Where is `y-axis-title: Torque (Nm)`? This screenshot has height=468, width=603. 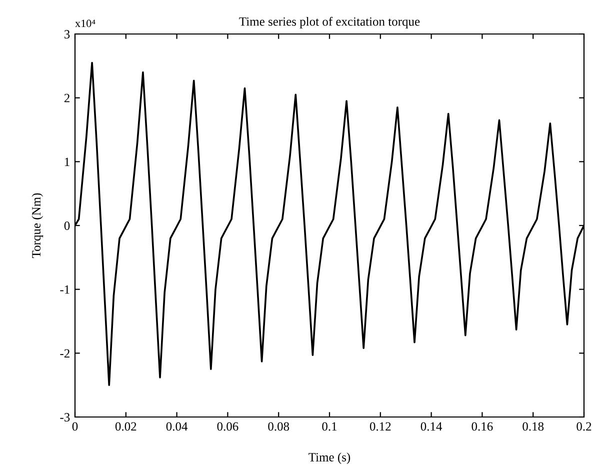
y-axis-title: Torque (Nm) is located at coordinates (38, 225).